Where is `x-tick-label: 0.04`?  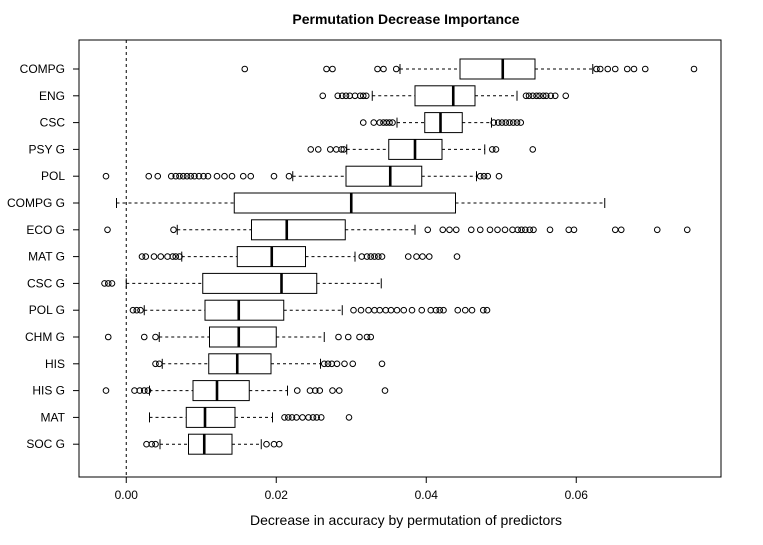
x-tick-label: 0.04 is located at coordinates (427, 495).